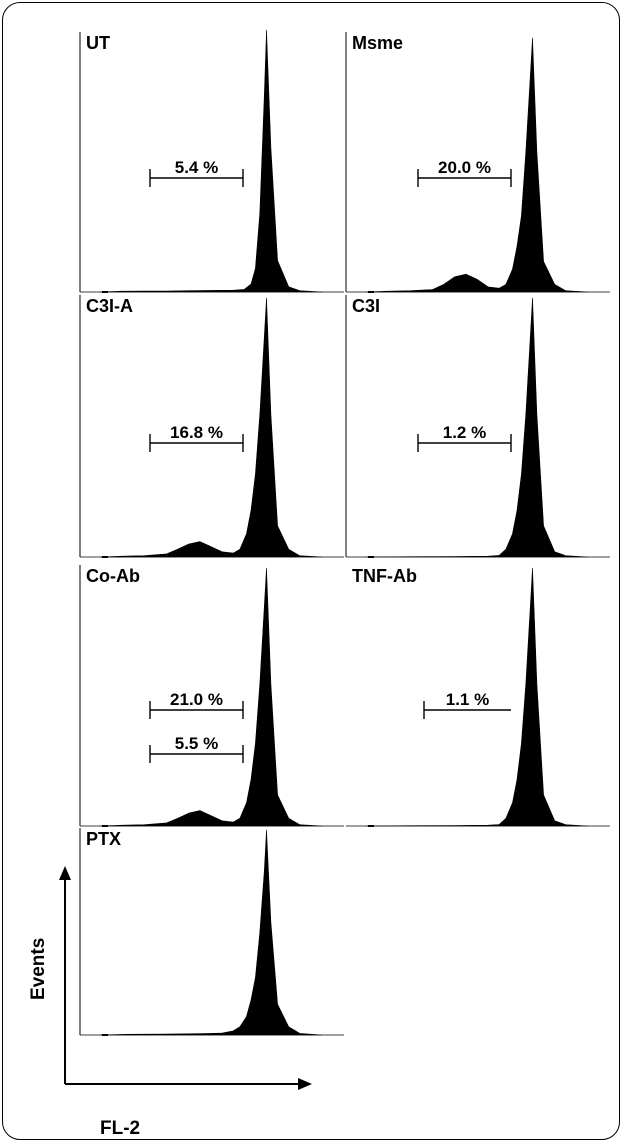  Describe the element at coordinates (464, 432) in the screenshot. I see `gate-label-c3i: 1.2 %` at that location.